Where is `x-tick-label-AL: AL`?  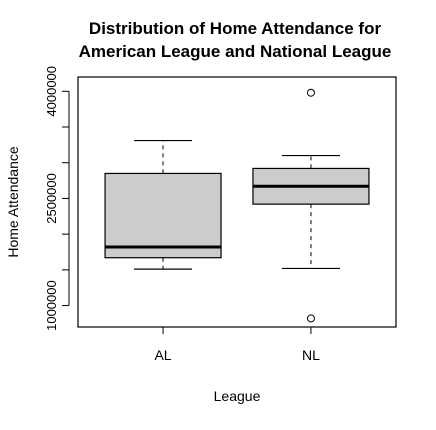
x-tick-label-AL: AL is located at coordinates (162, 355).